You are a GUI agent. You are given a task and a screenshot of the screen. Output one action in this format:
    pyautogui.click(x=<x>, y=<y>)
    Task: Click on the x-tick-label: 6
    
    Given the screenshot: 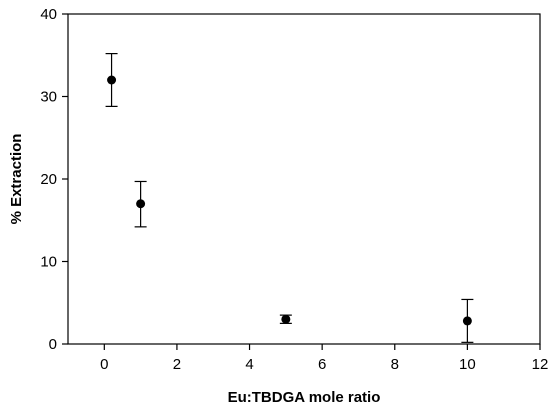 What is the action you would take?
    pyautogui.click(x=322, y=364)
    